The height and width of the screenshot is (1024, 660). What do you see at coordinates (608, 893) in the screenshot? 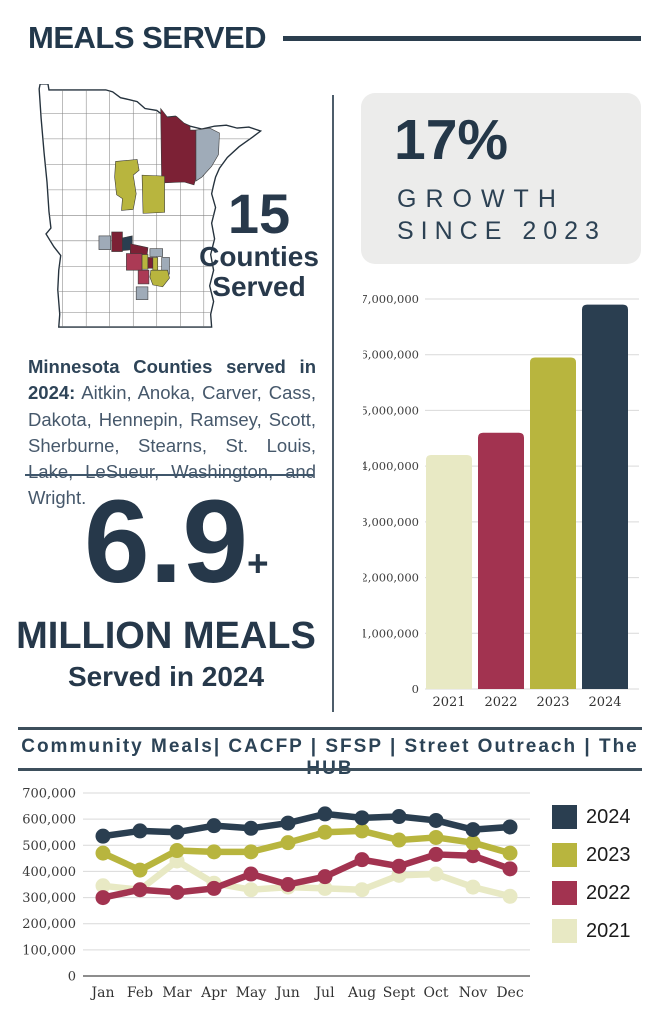
I see `legend-label-2022: 2022` at bounding box center [608, 893].